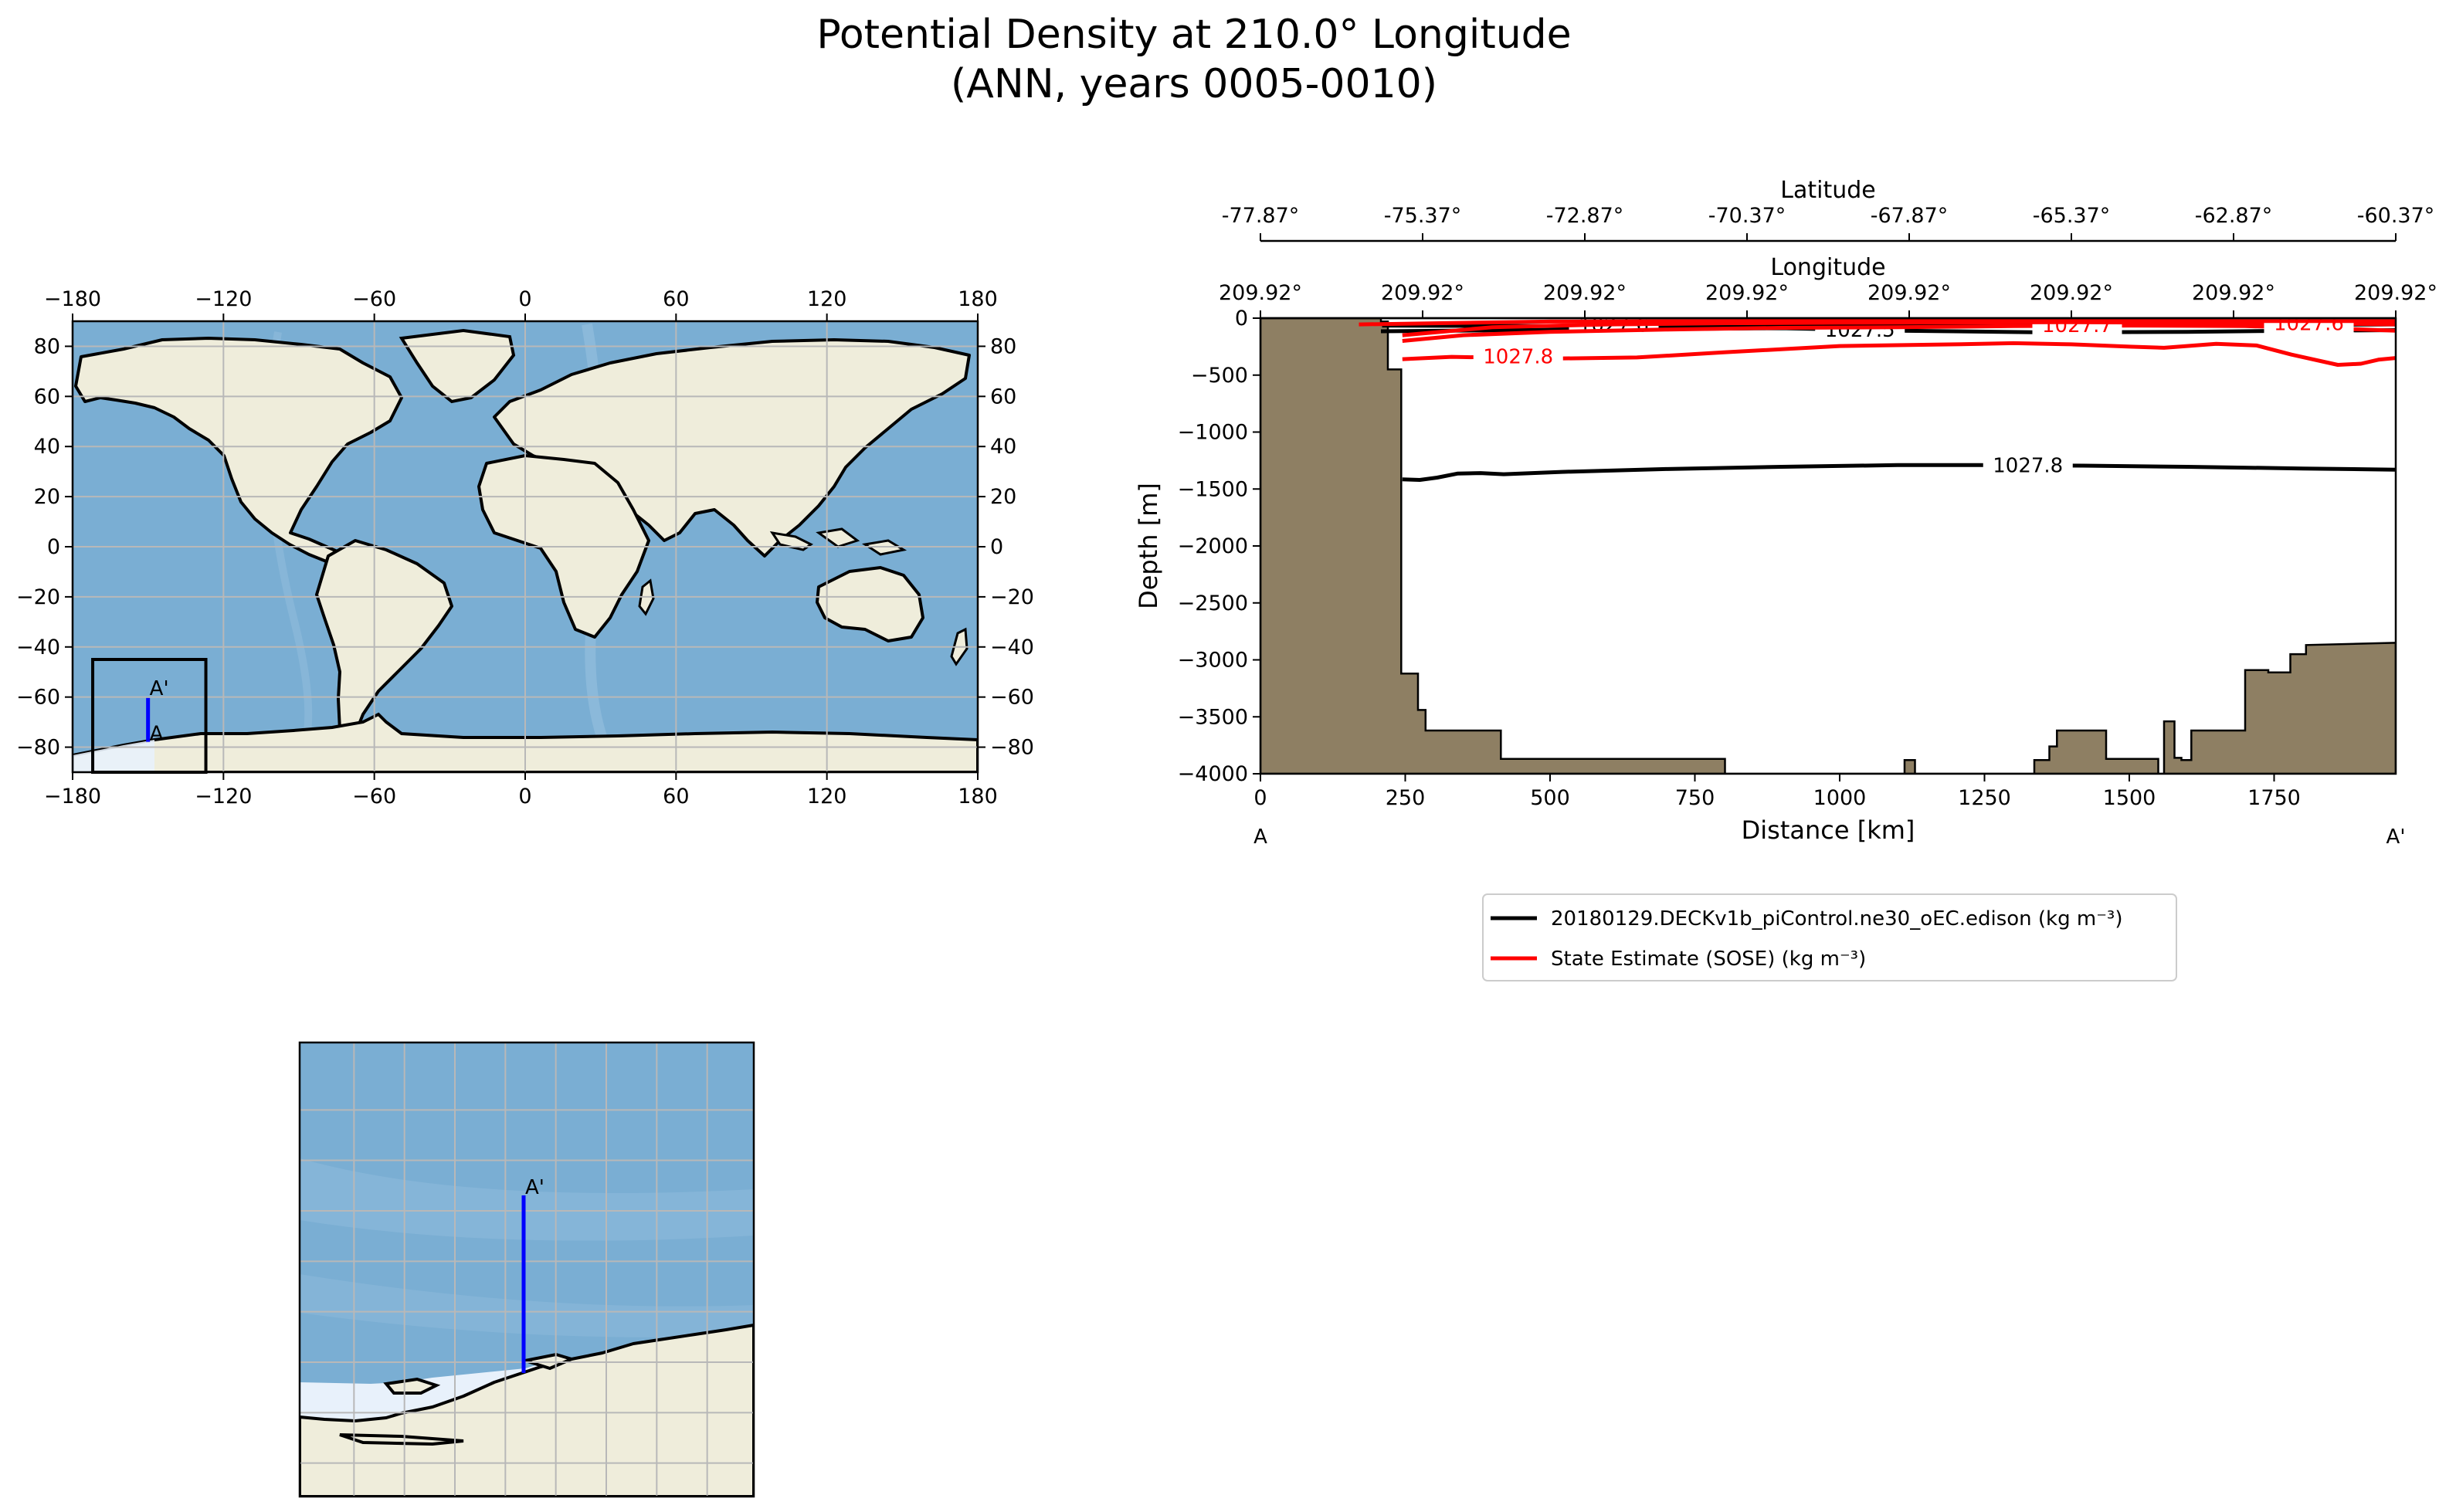 The height and width of the screenshot is (1512, 2439). What do you see at coordinates (1828, 830) in the screenshot?
I see `section-xlabel: Distance [km]` at bounding box center [1828, 830].